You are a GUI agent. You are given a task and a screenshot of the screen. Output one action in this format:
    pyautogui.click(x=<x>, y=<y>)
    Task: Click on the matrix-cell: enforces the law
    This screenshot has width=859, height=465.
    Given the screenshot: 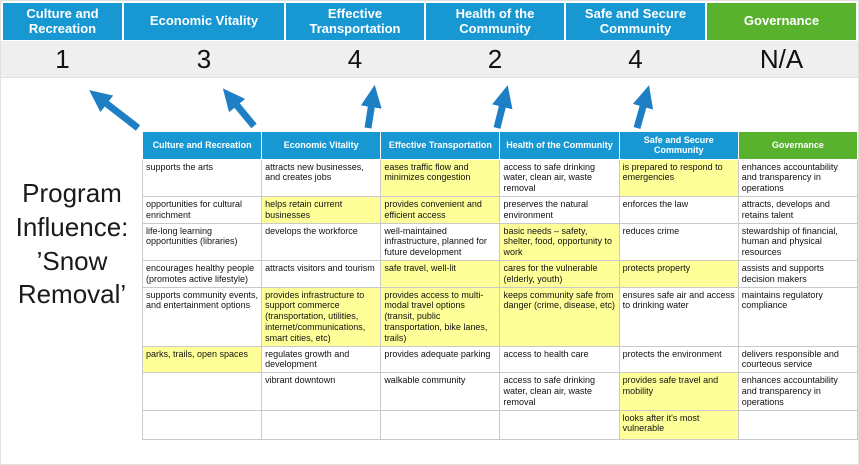 What is the action you would take?
    pyautogui.click(x=678, y=210)
    